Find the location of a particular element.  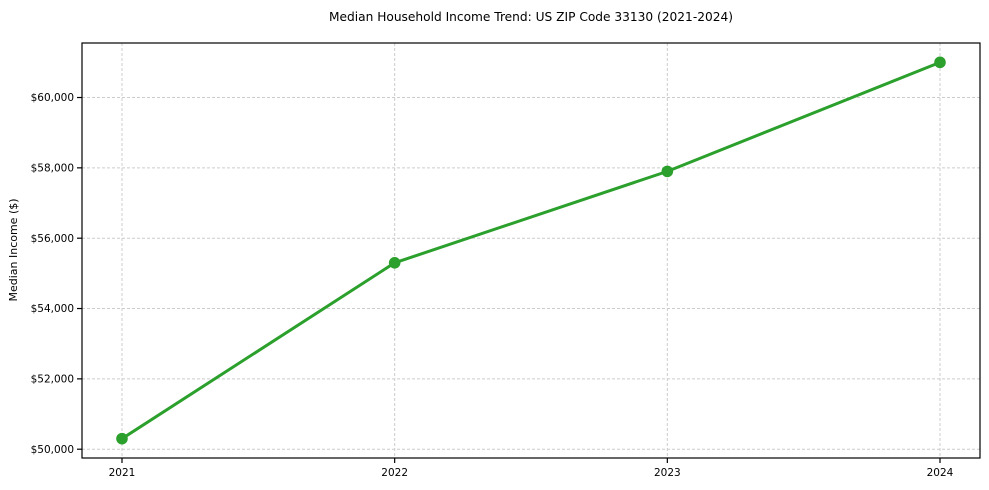

y-tick-label: $52,000 is located at coordinates (52, 379).